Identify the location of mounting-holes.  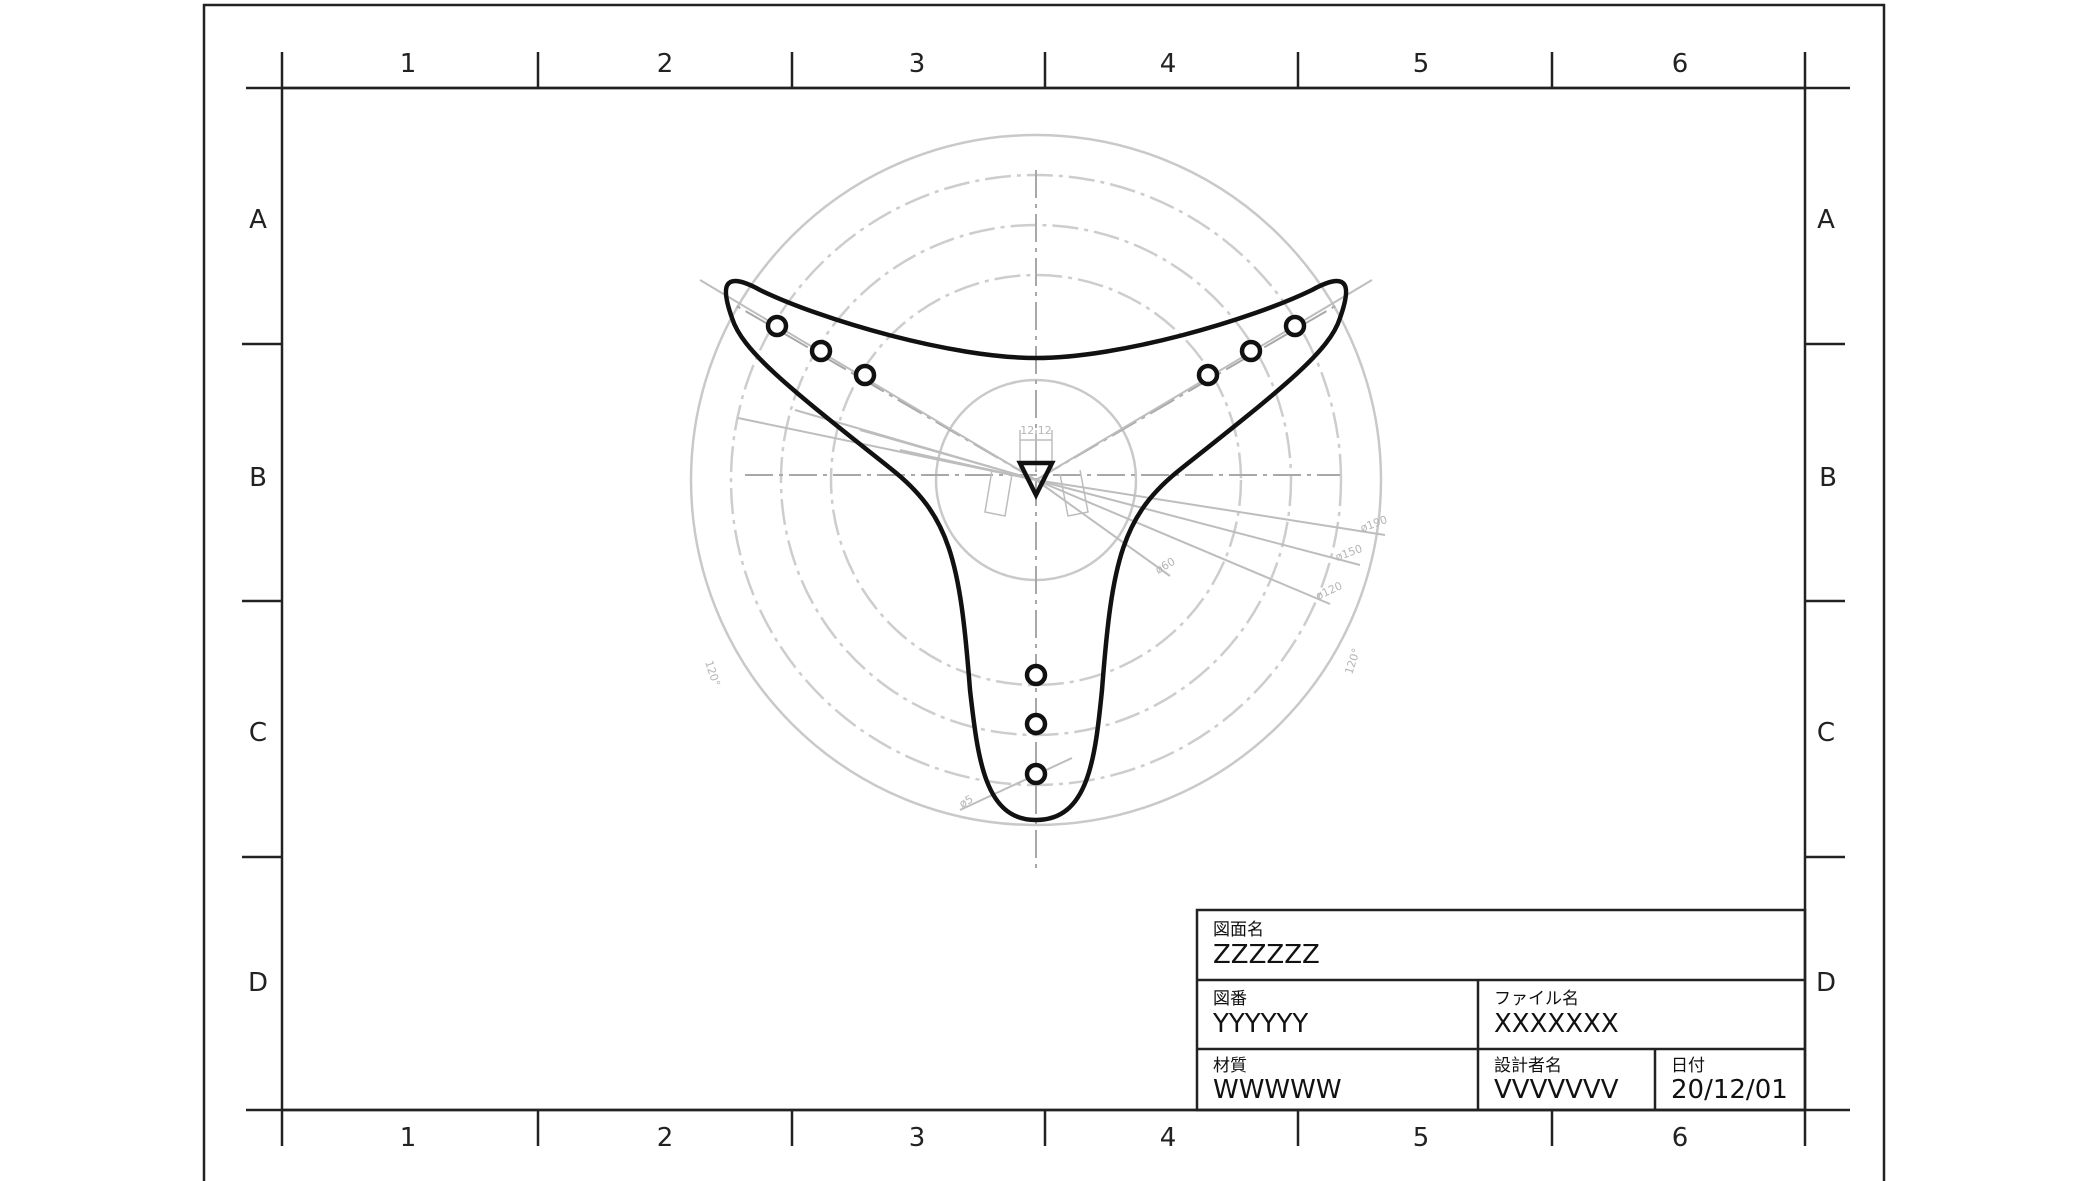
(1036, 550).